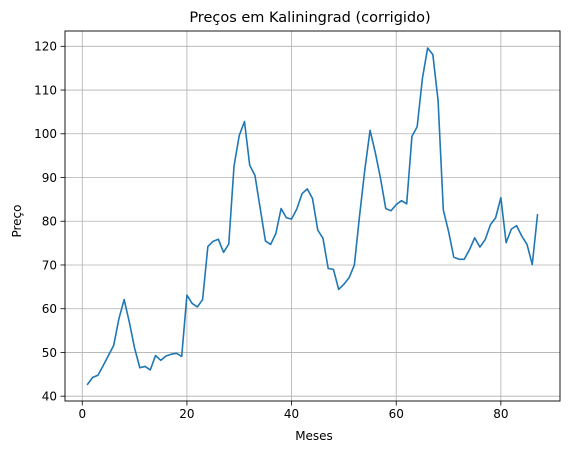 Image resolution: width=571 pixels, height=453 pixels. What do you see at coordinates (82, 414) in the screenshot?
I see `x-tick-label: 0` at bounding box center [82, 414].